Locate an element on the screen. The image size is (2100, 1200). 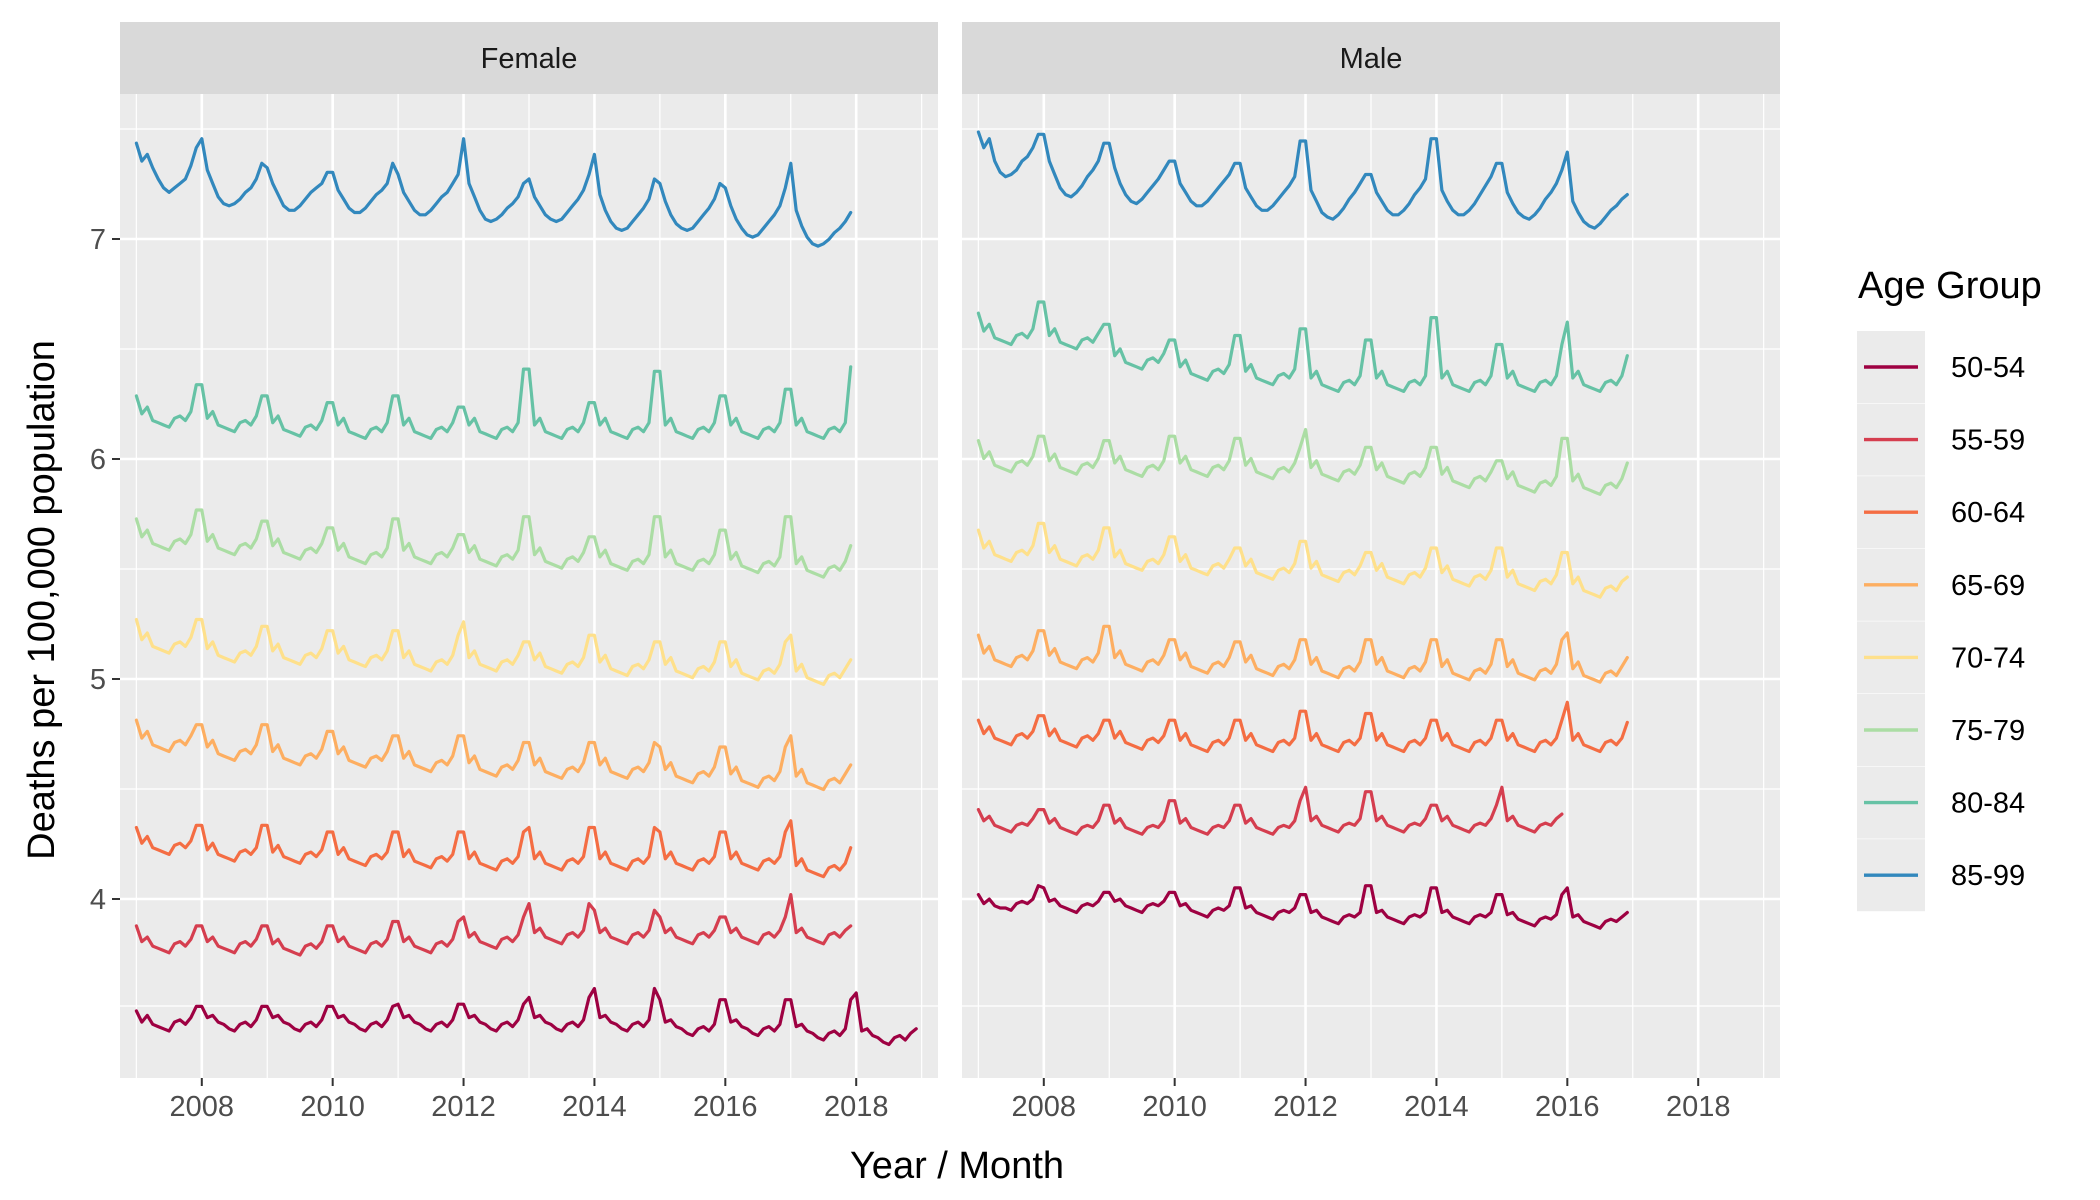
legend-label: 85-99 is located at coordinates (1988, 876).